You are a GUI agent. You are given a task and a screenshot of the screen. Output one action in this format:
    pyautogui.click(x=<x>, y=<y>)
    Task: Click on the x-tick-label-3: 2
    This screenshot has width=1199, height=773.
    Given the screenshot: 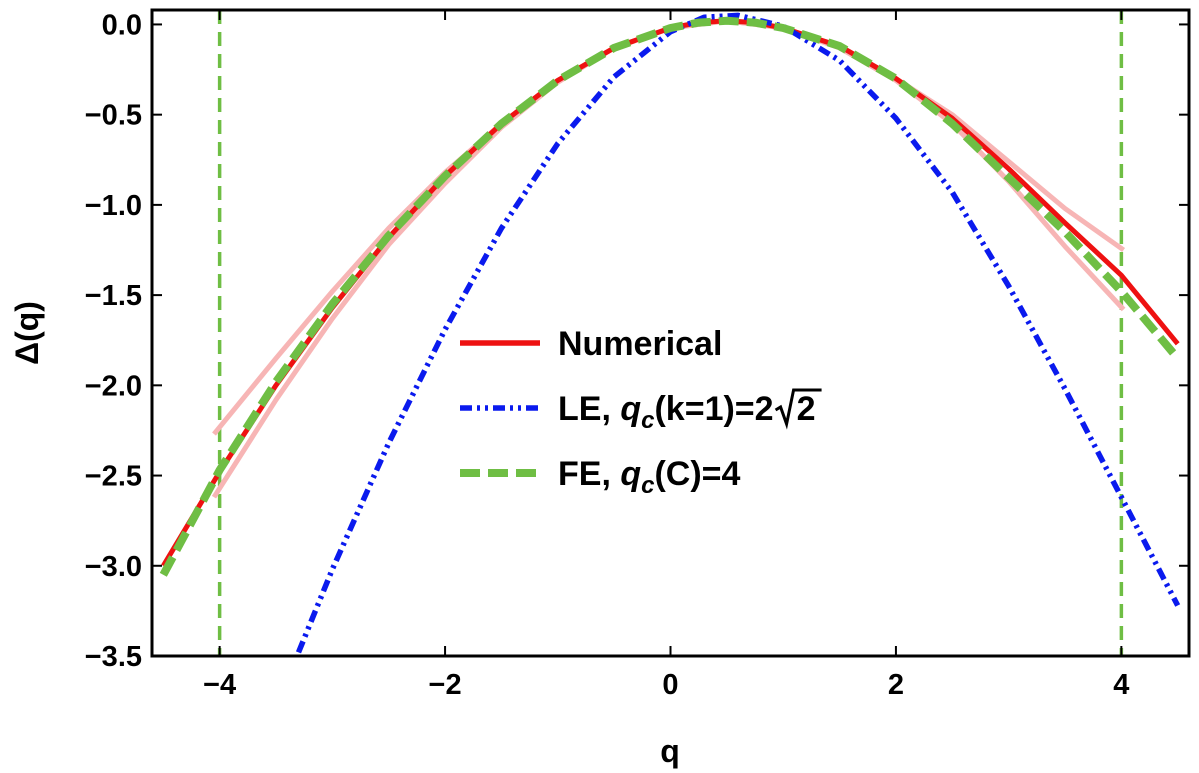 What is the action you would take?
    pyautogui.click(x=896, y=685)
    